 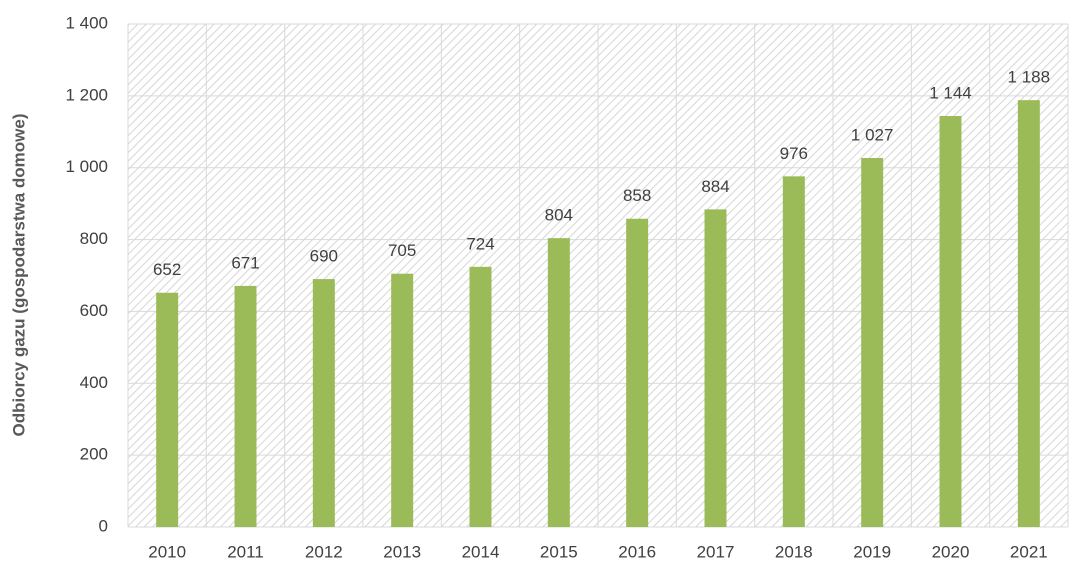 I want to click on data-label: 1 188, so click(x=1029, y=77).